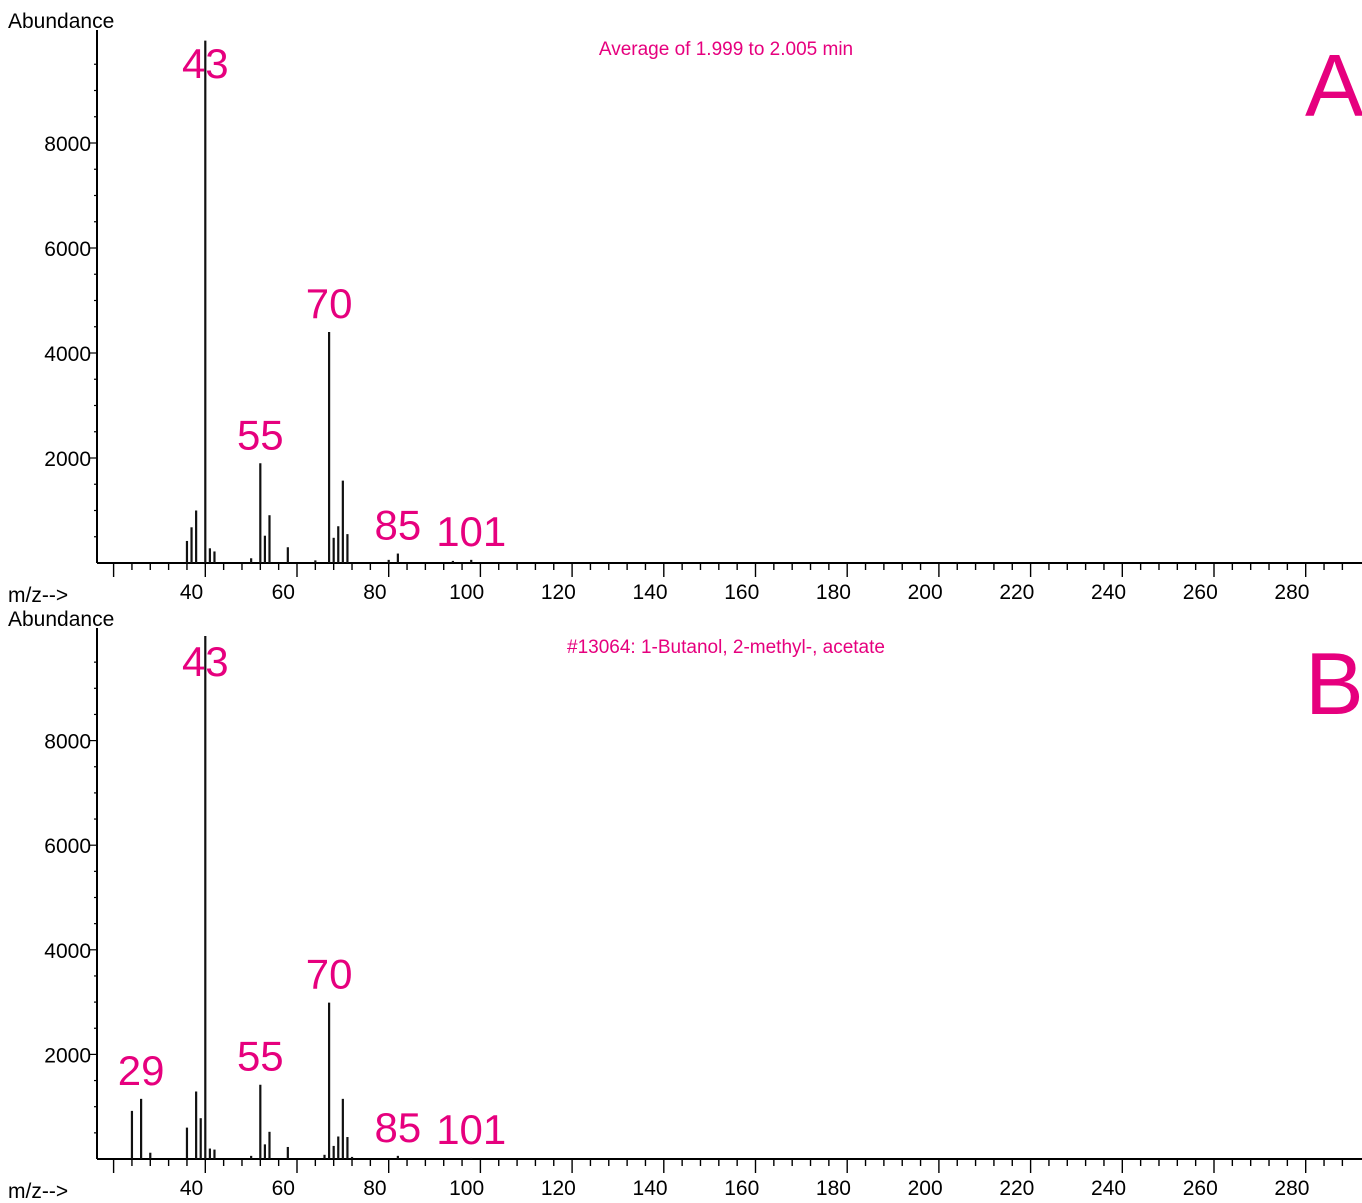 Image resolution: width=1362 pixels, height=1203 pixels. What do you see at coordinates (726, 647) in the screenshot?
I see `spectrum-title: #13064: 1-Butanol, 2-methyl-, acetate` at bounding box center [726, 647].